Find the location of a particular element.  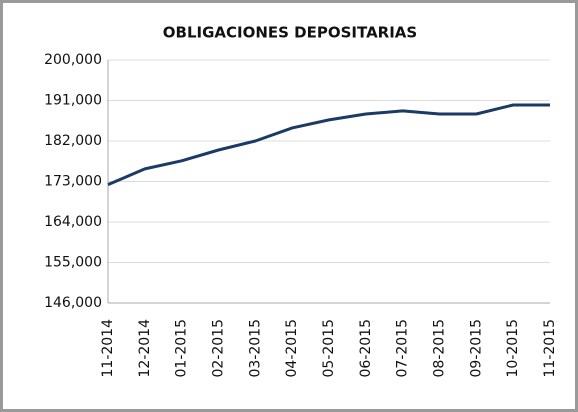

x-tick-label: 05-2015 is located at coordinates (329, 348).